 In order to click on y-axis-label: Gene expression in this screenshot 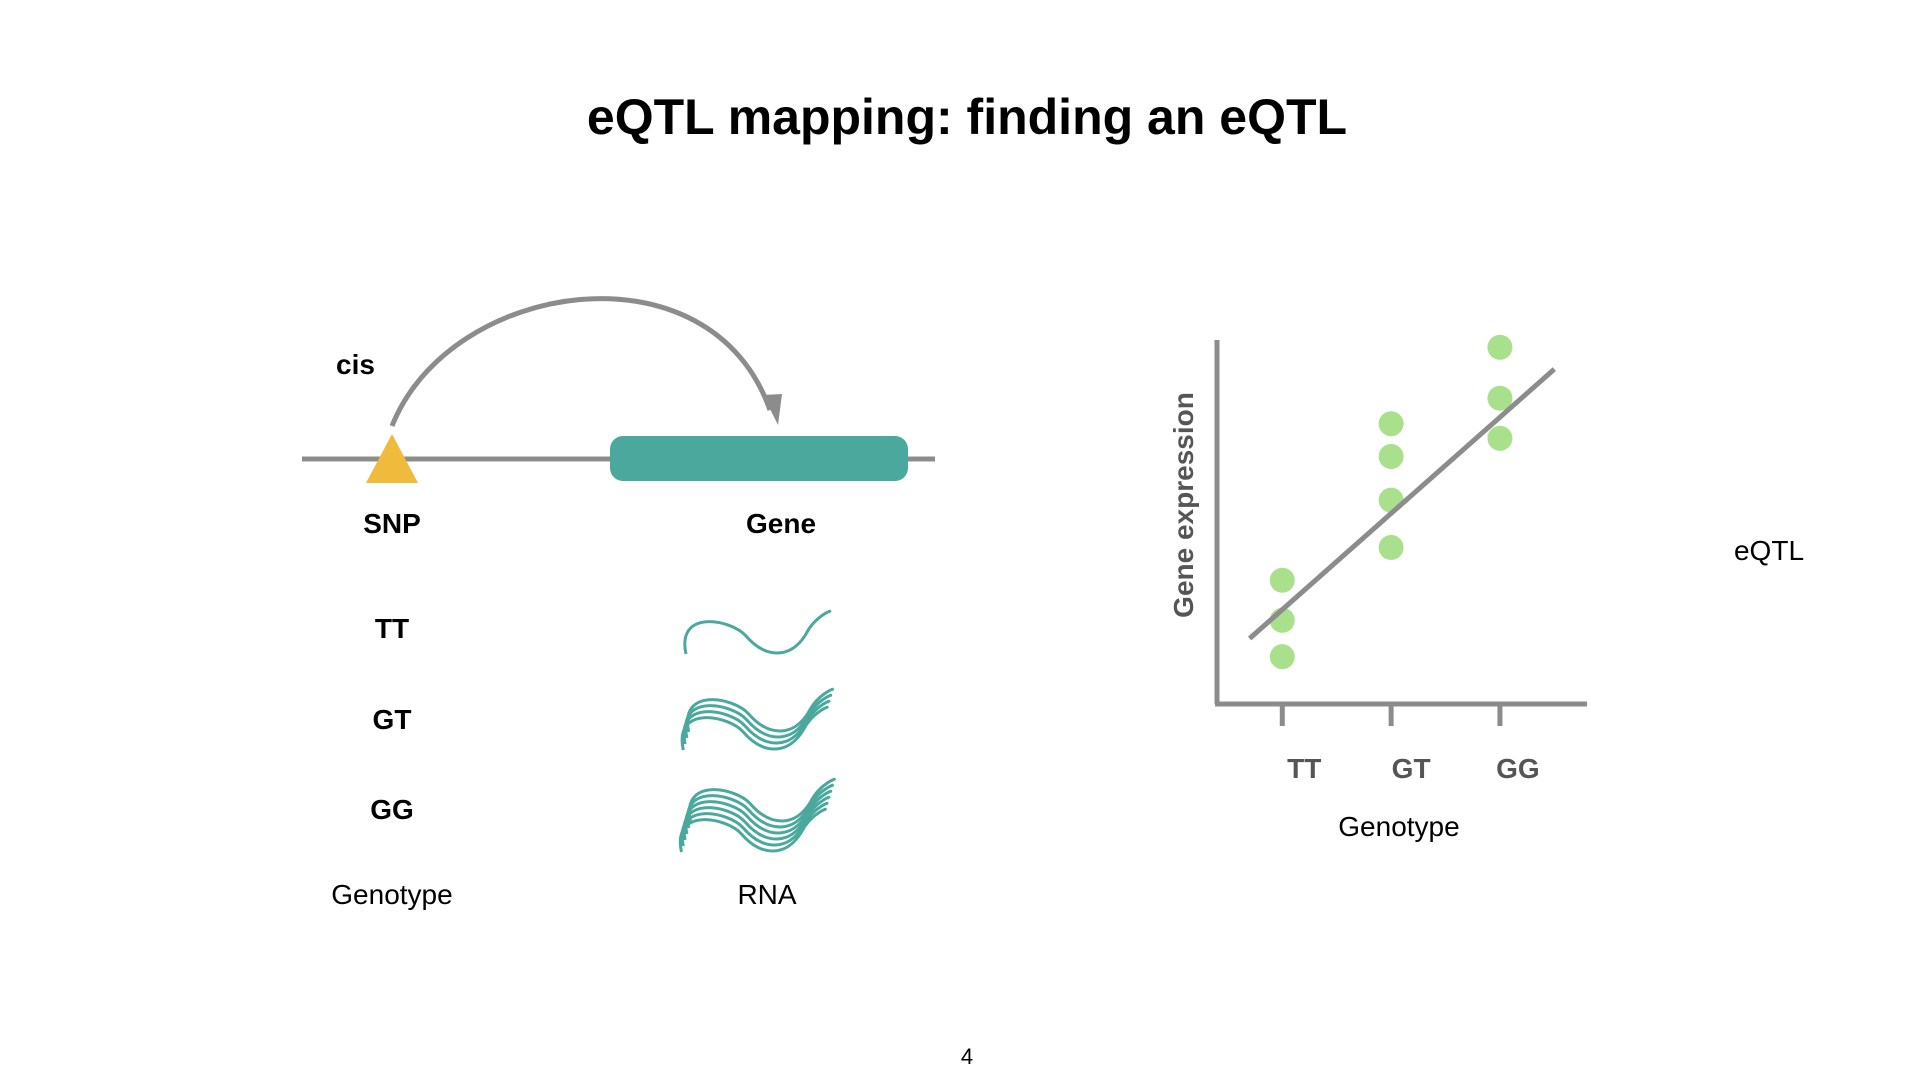, I will do `click(1183, 505)`.